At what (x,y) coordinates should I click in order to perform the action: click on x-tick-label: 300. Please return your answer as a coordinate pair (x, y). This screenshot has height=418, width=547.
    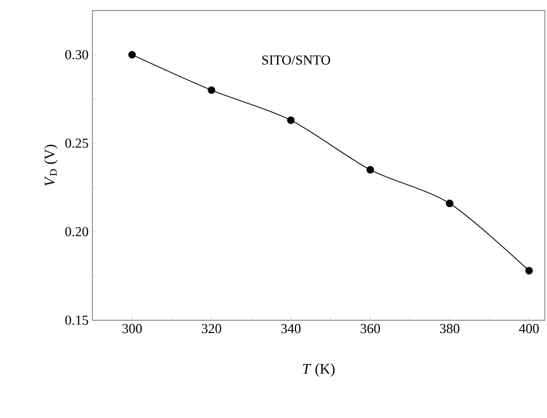
    Looking at the image, I should click on (132, 329).